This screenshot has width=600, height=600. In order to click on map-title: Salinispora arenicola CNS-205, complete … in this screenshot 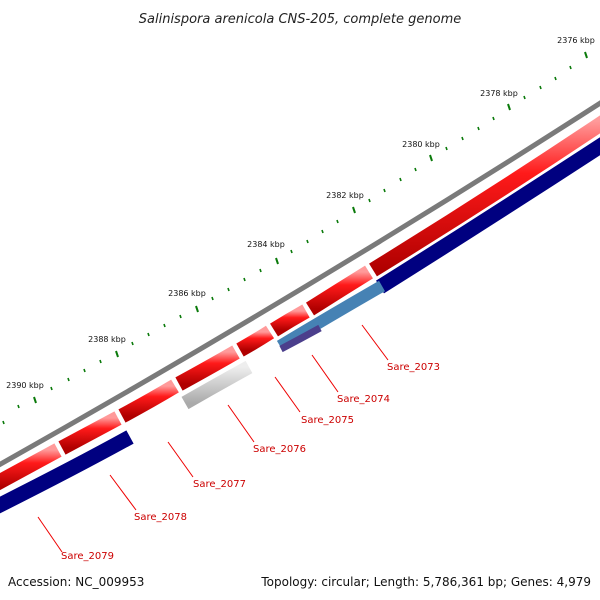, I will do `click(300, 19)`.